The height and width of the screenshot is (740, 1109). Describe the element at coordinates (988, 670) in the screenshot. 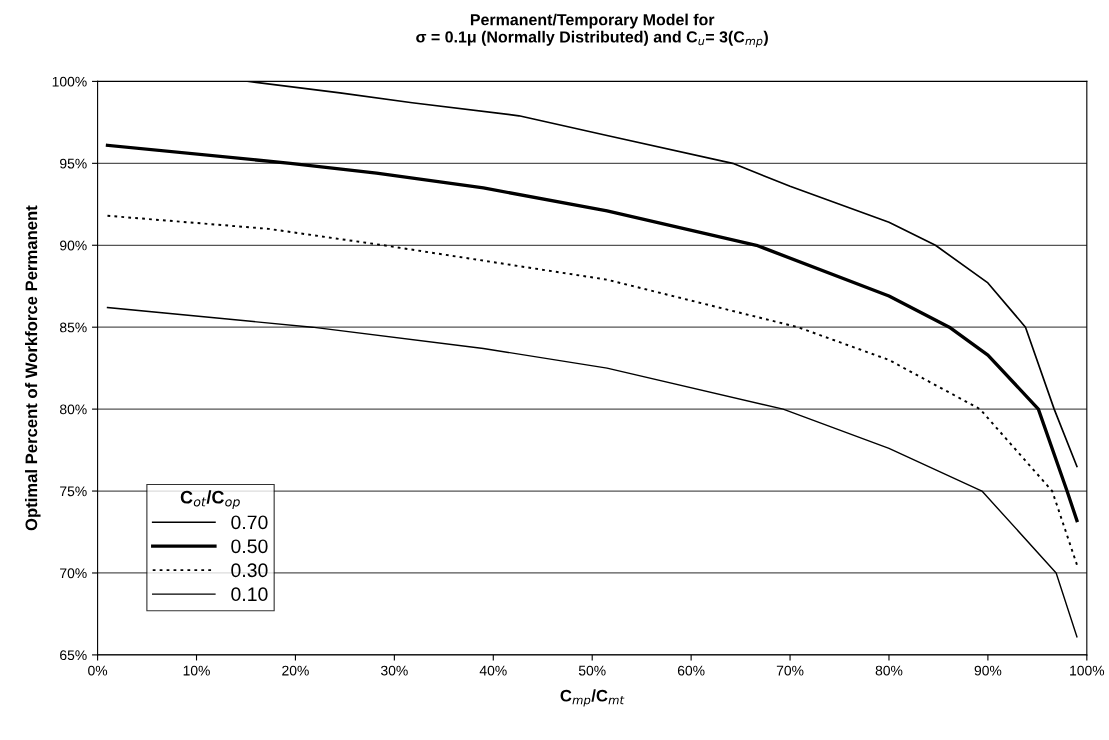

I see `x-tick-label: 90%` at that location.